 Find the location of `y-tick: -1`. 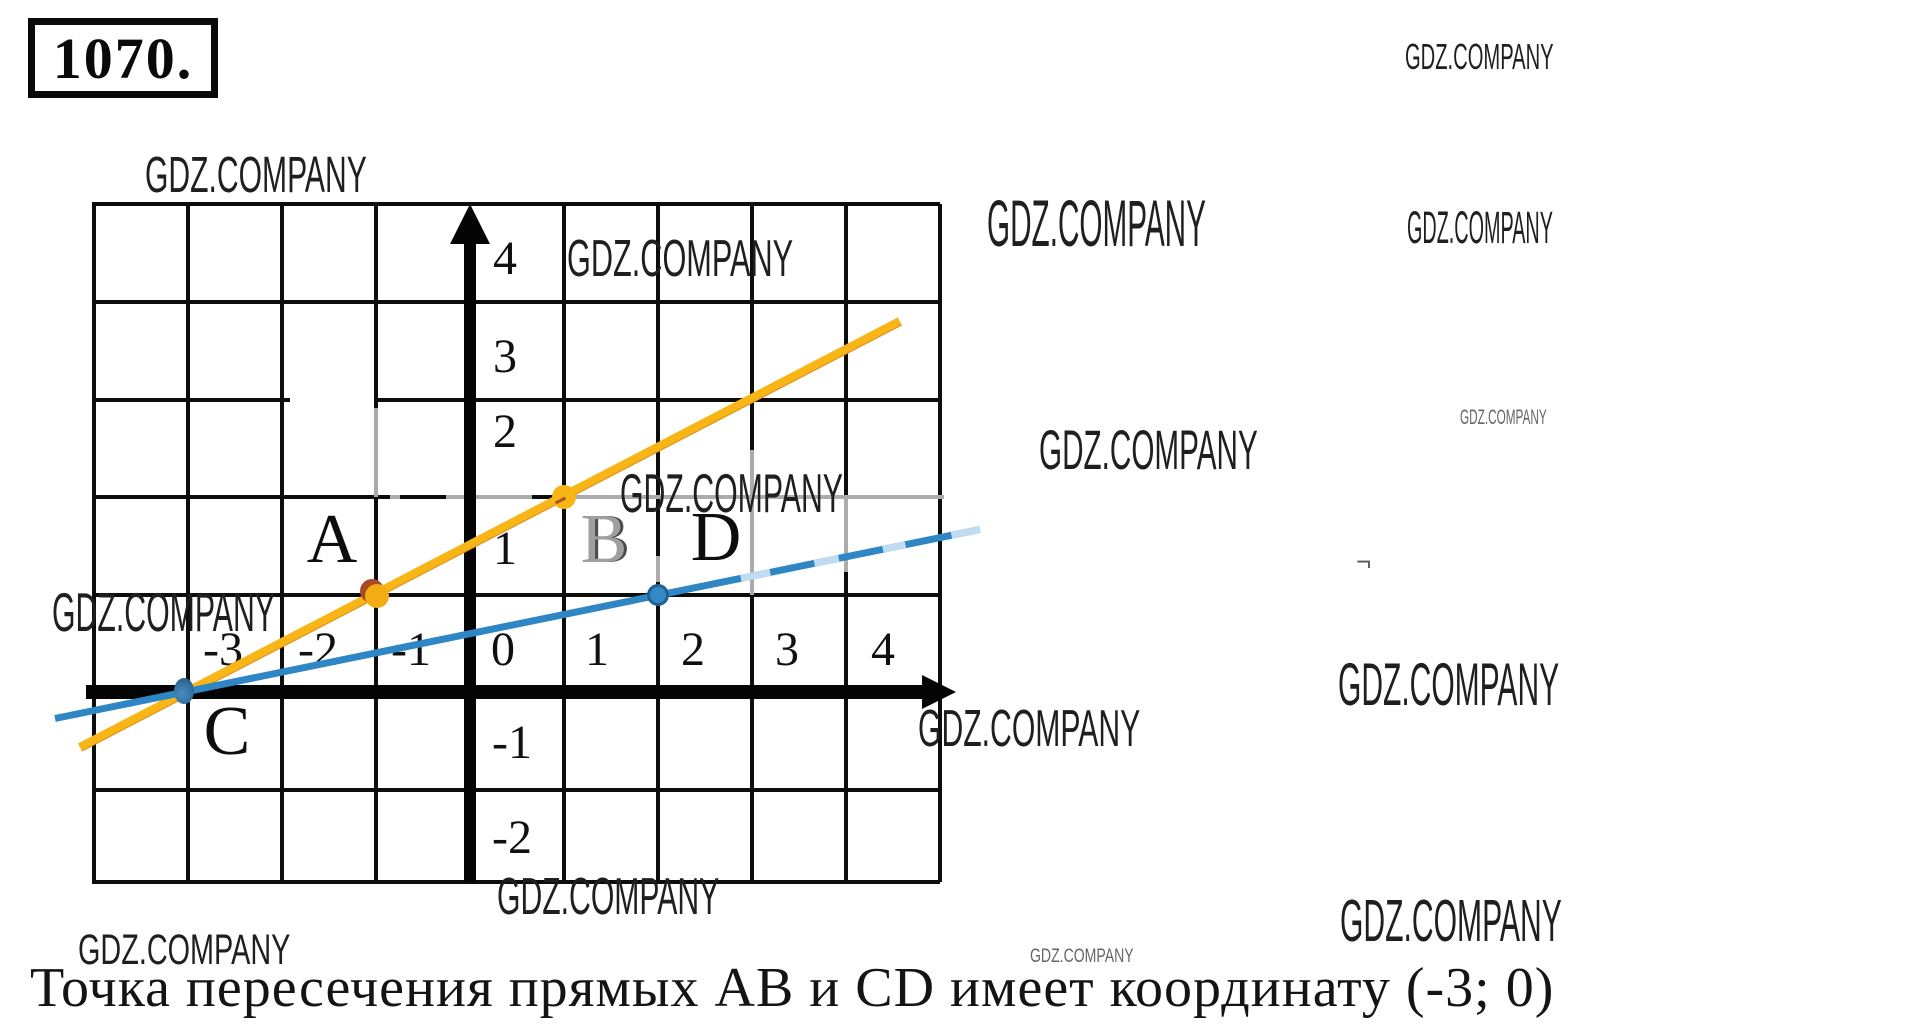

y-tick: -1 is located at coordinates (512, 742).